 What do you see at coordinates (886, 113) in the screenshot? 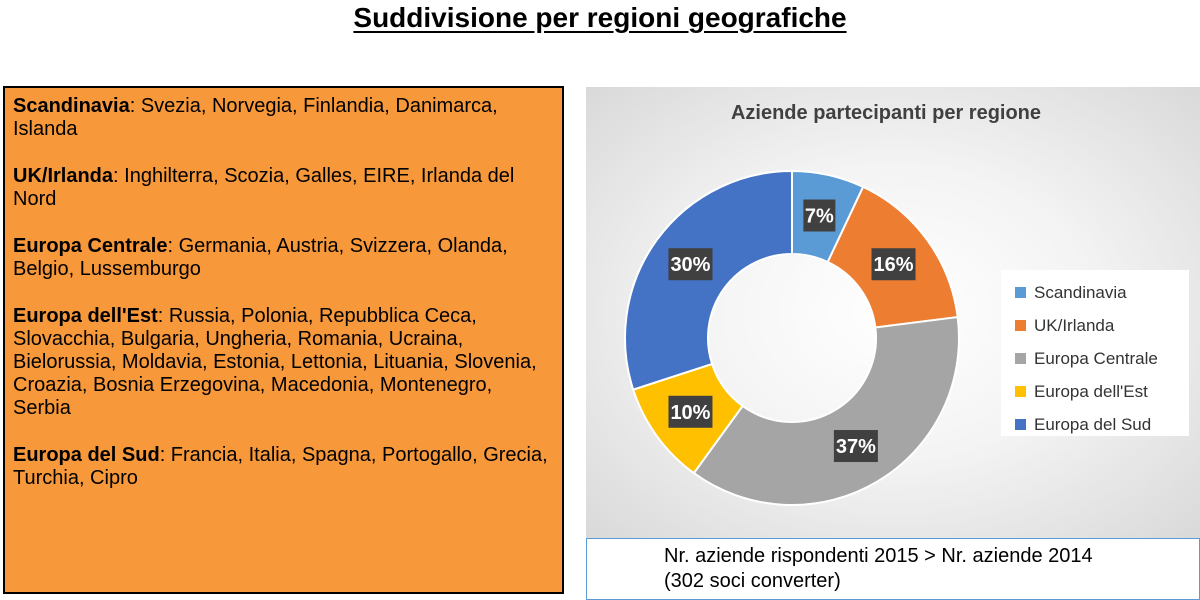
I see `chart-title: Aziende partecipanti per regione` at bounding box center [886, 113].